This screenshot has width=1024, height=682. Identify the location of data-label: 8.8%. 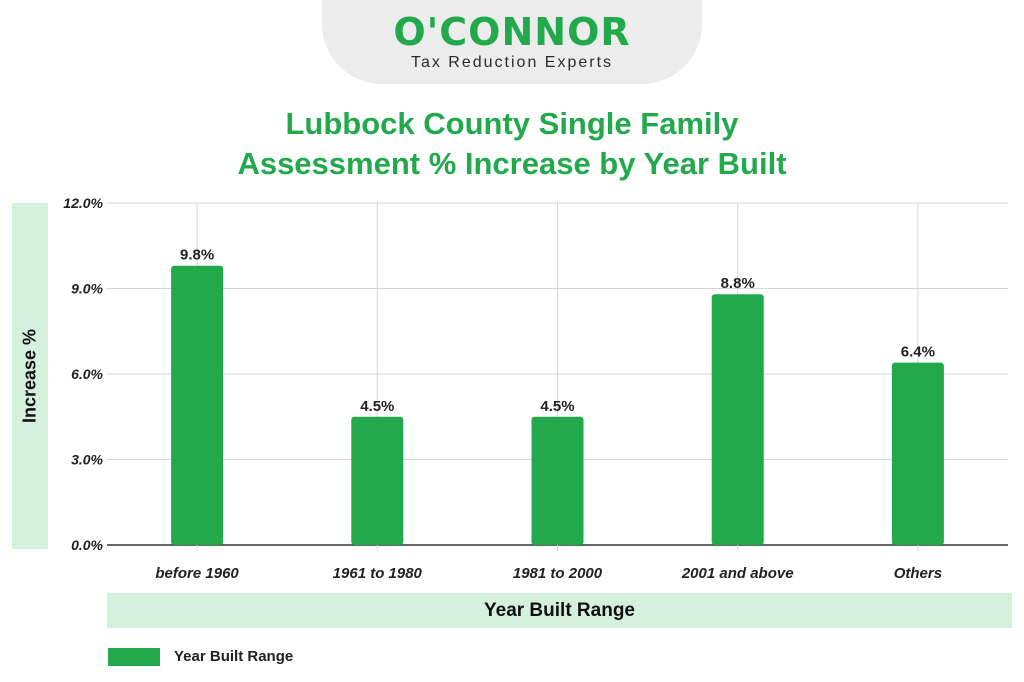
(738, 283).